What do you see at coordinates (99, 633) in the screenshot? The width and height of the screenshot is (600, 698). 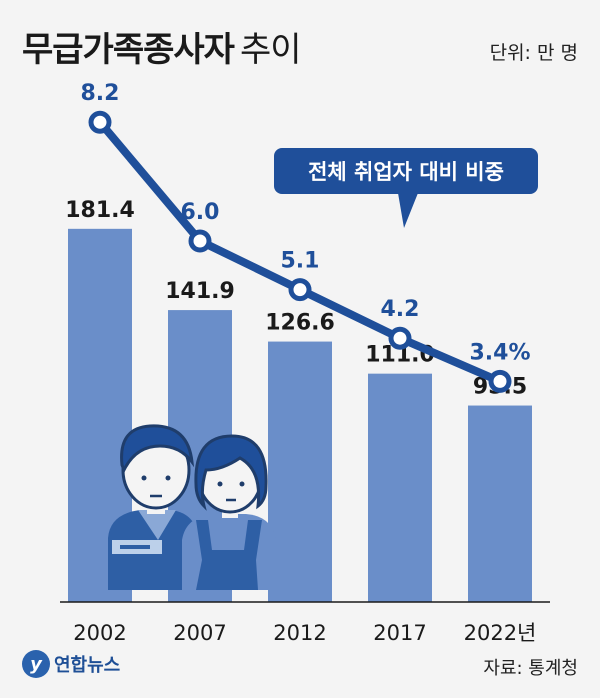 I see `x-tick-label: 2002` at bounding box center [99, 633].